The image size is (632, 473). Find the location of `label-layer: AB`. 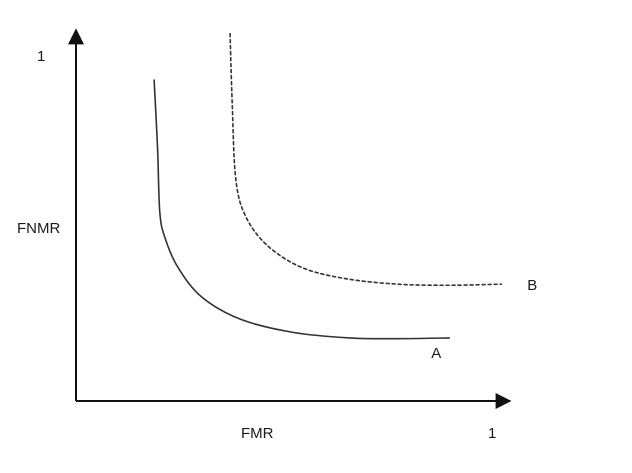

label-layer: AB is located at coordinates (484, 319).